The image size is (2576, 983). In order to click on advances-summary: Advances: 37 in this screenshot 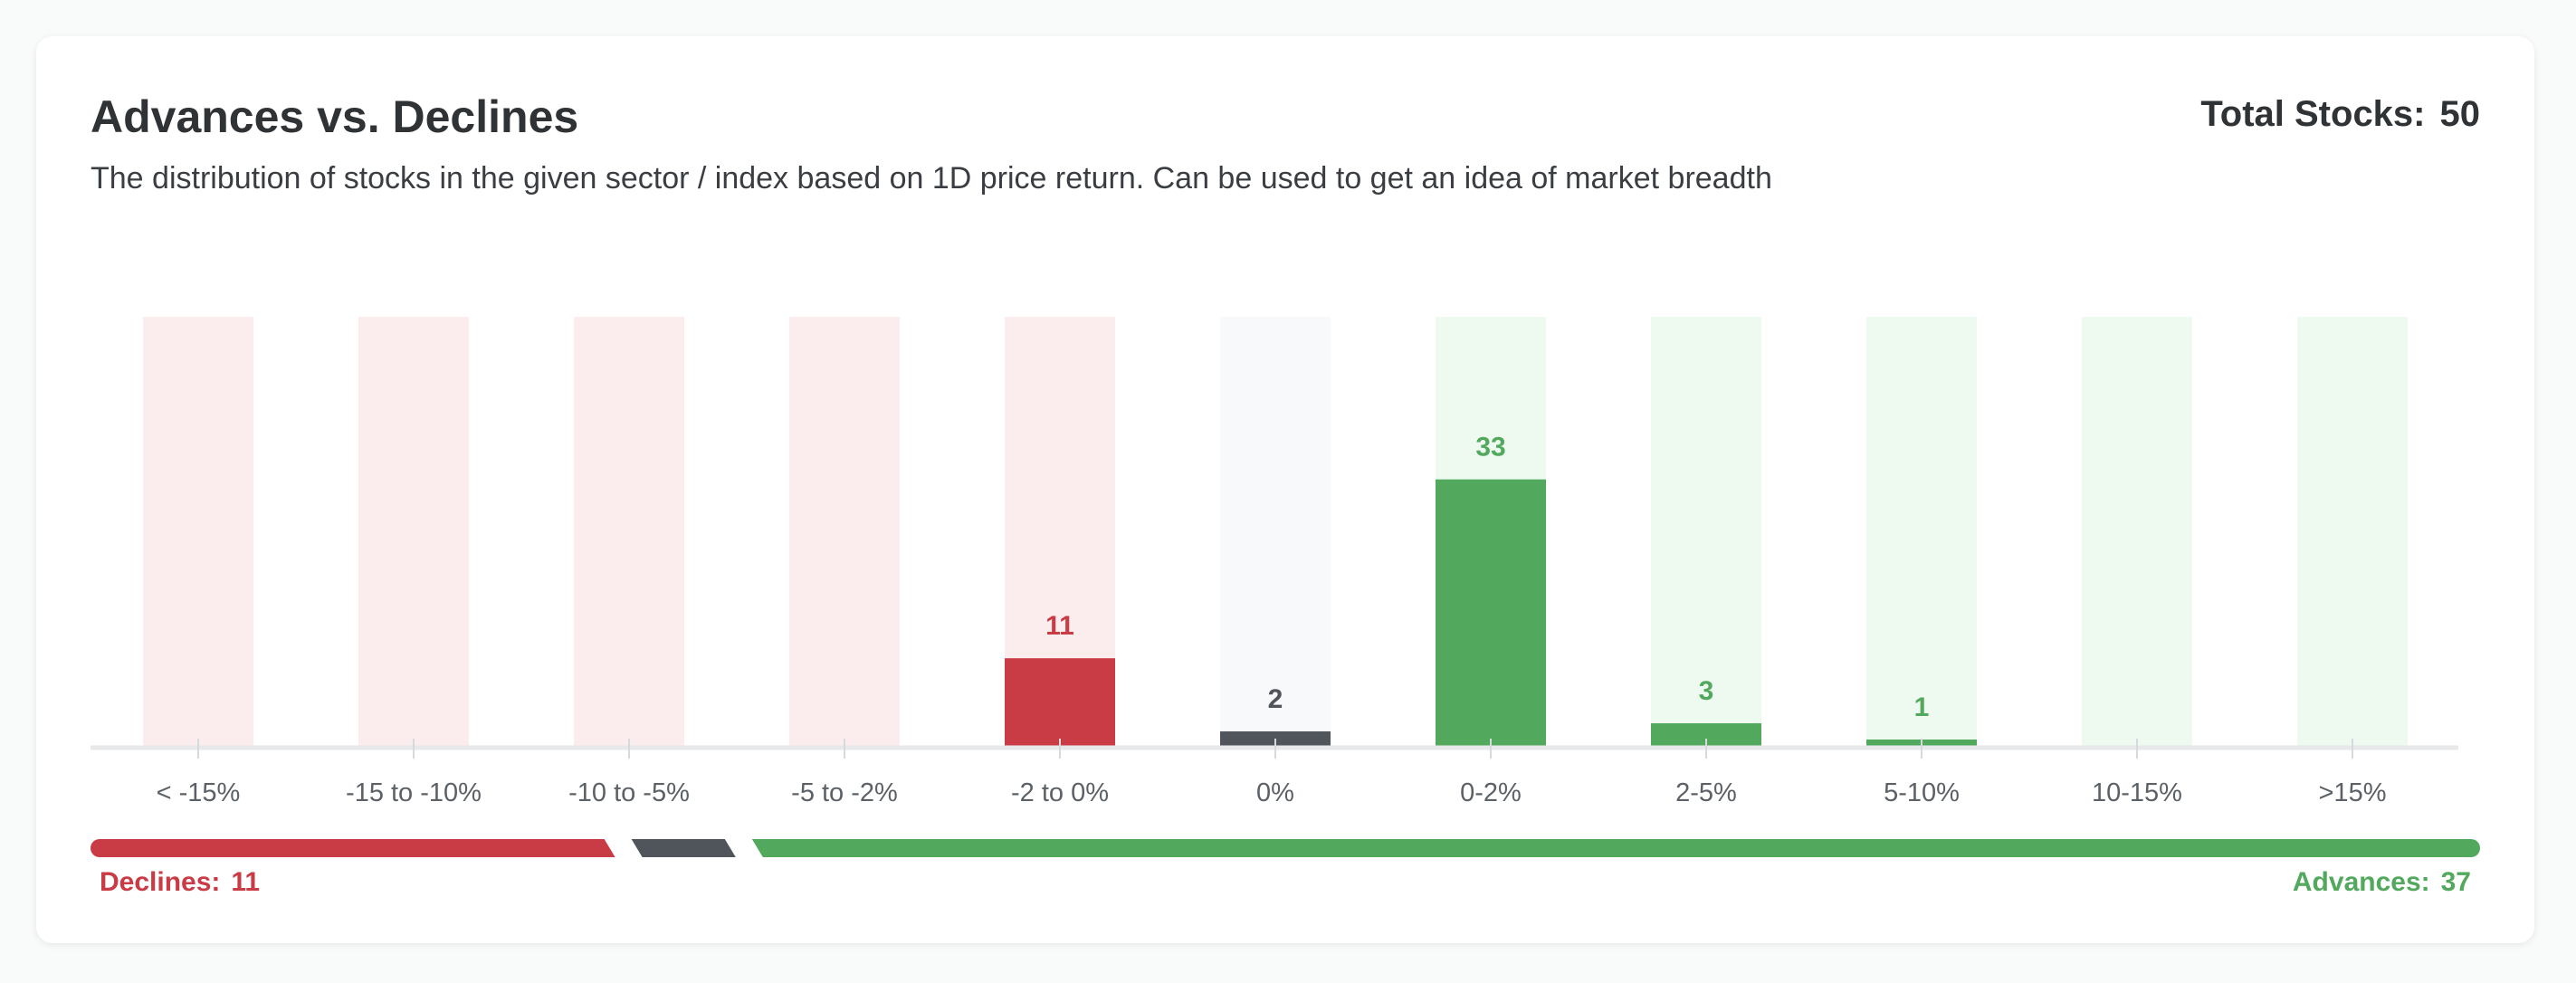, I will do `click(2382, 882)`.